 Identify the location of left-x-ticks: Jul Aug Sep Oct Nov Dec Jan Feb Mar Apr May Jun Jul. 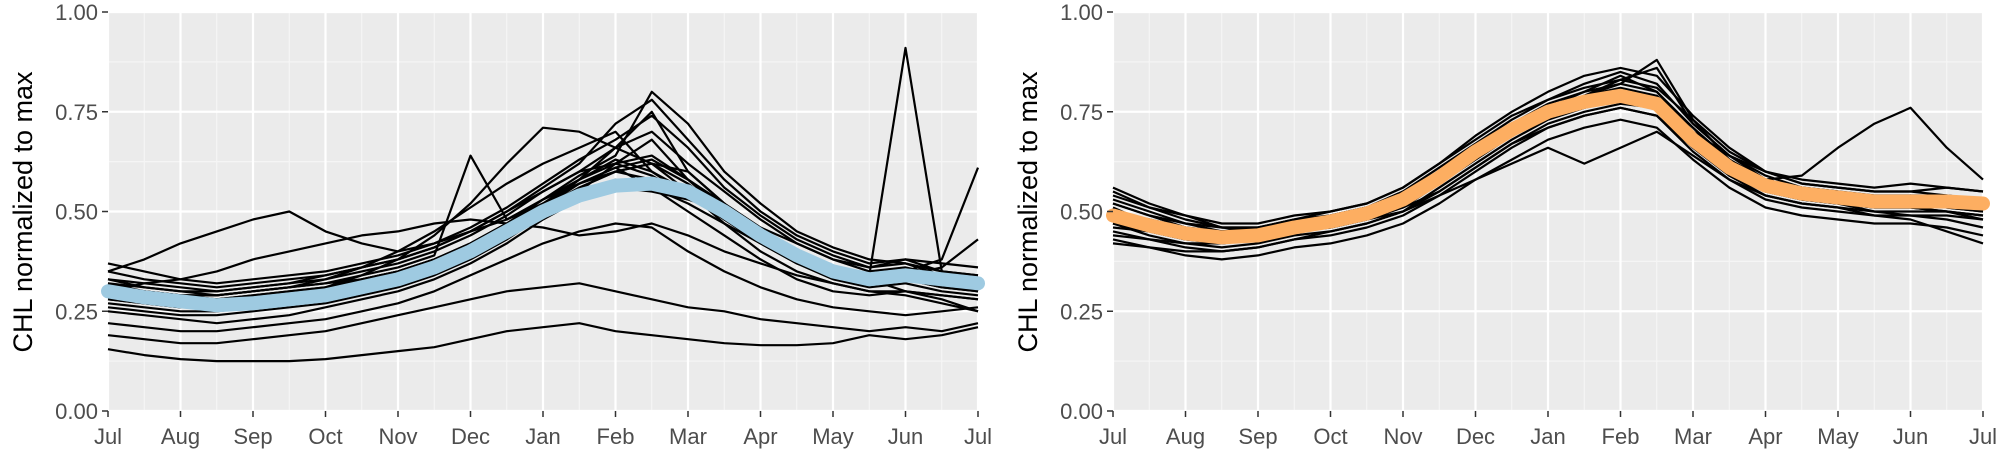
(543, 430).